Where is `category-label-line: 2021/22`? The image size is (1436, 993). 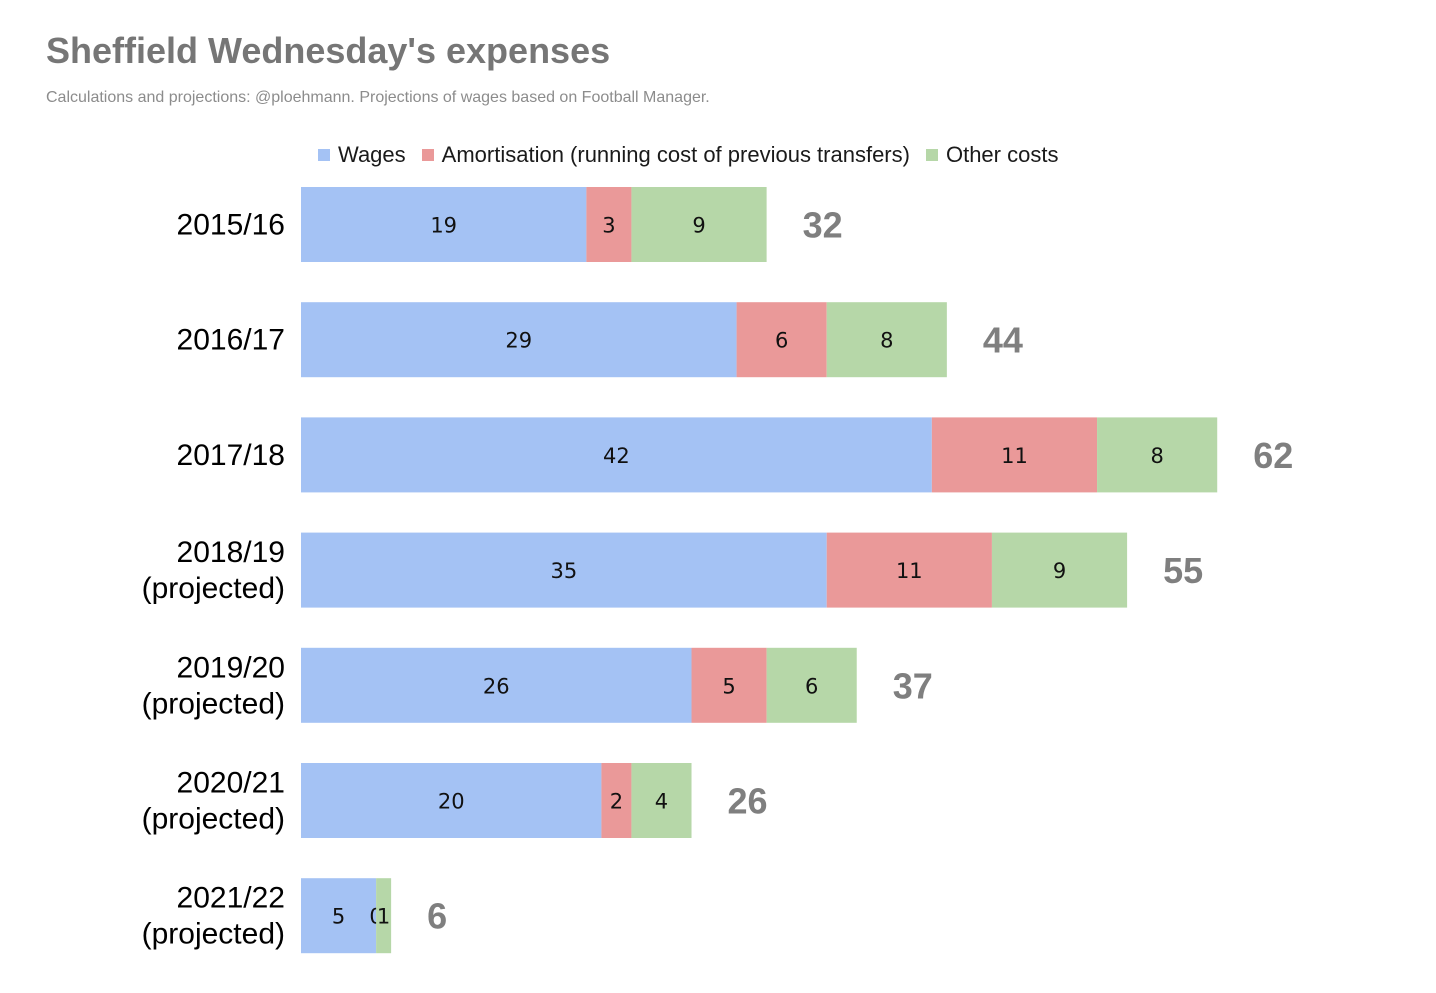 category-label-line: 2021/22 is located at coordinates (231, 898).